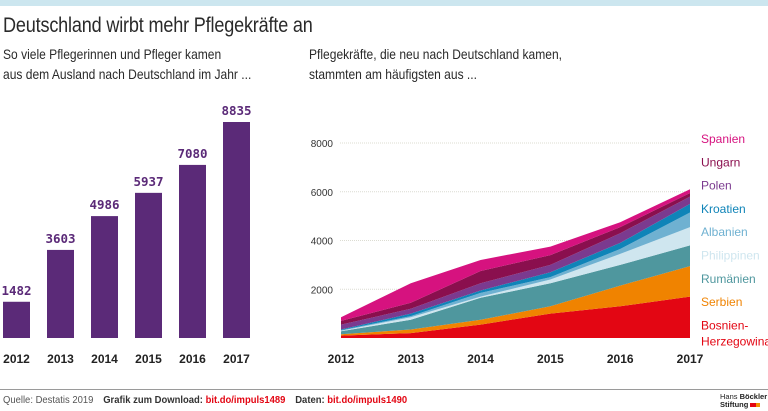 Image resolution: width=768 pixels, height=411 pixels. Describe the element at coordinates (16, 290) in the screenshot. I see `bar-value-label: 1482` at that location.